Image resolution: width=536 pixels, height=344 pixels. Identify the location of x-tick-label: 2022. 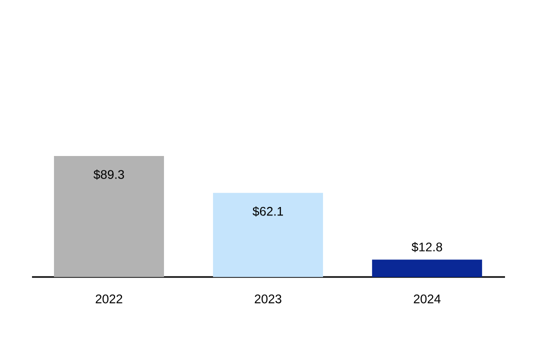
(109, 299).